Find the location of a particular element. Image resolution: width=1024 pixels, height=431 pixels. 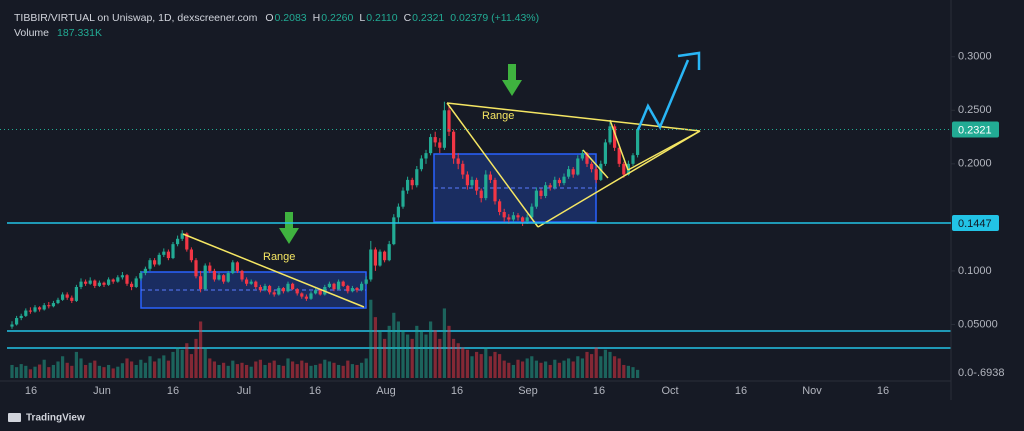

ohlc: O0.2083 H0.2260 L0.2110 C0.2321 is located at coordinates (357, 18).